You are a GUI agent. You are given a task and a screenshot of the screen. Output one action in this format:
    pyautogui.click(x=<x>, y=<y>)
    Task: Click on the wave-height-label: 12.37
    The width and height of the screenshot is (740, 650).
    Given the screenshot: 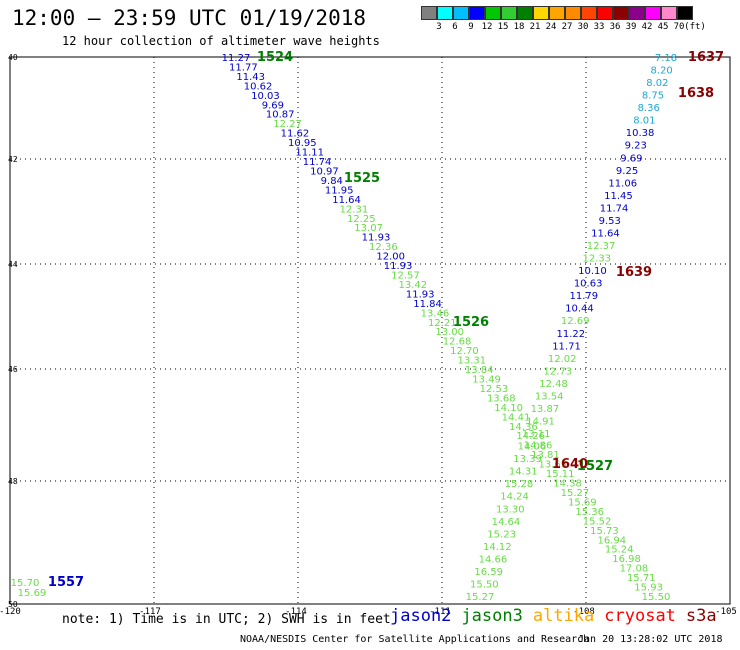 What is the action you would take?
    pyautogui.click(x=601, y=246)
    